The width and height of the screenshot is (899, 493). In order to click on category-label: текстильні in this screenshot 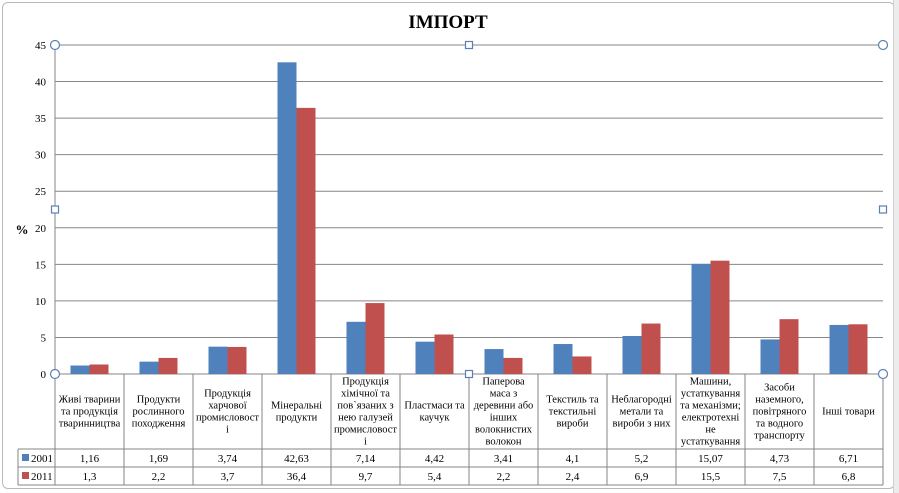, I will do `click(573, 412)`.